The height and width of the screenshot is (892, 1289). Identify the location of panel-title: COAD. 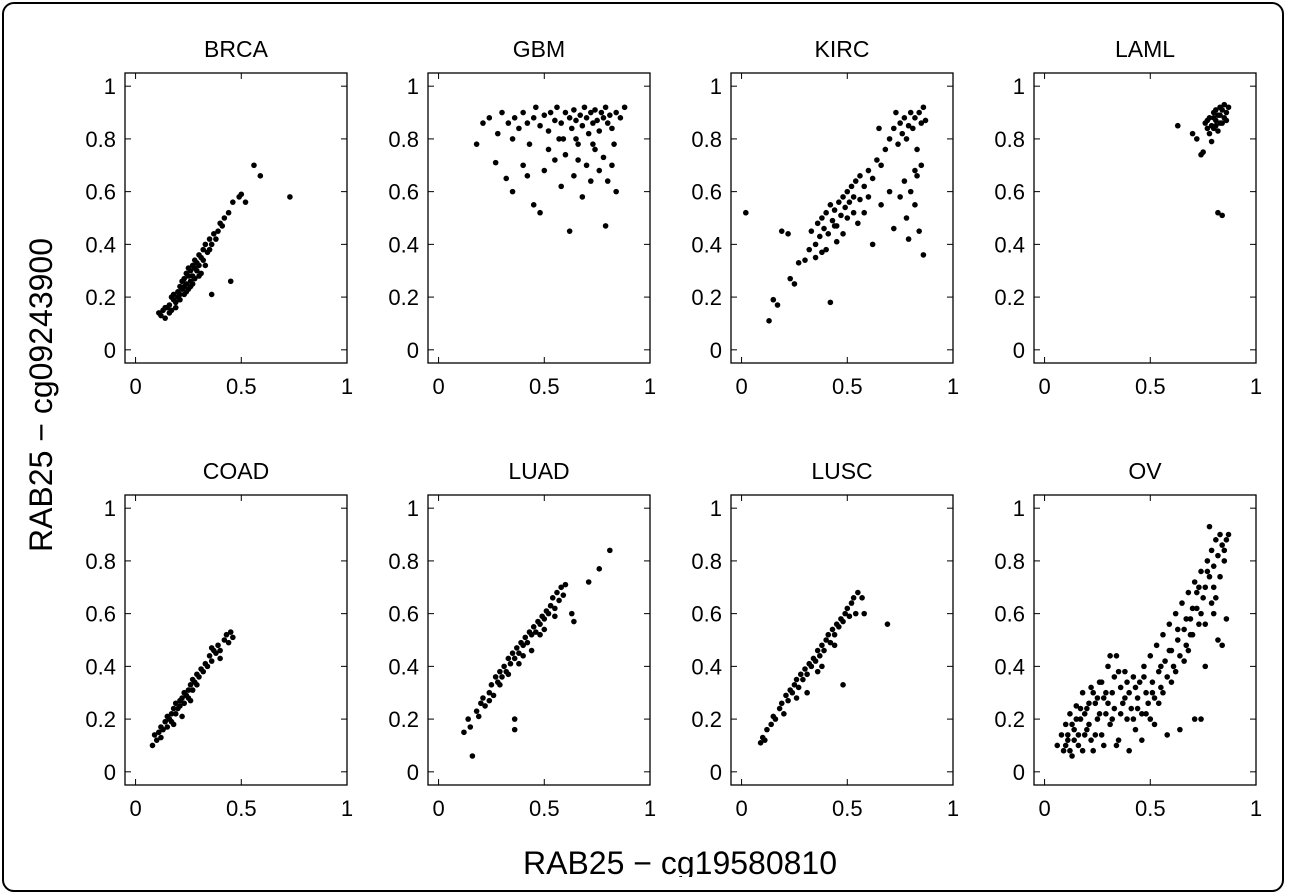
(236, 471).